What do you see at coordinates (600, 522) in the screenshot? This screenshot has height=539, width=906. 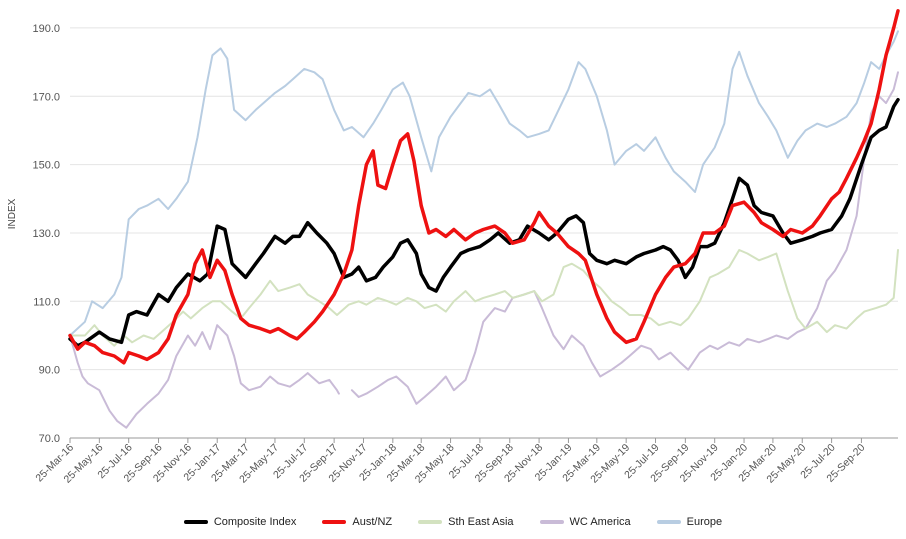 I see `legend-label: WC America` at bounding box center [600, 522].